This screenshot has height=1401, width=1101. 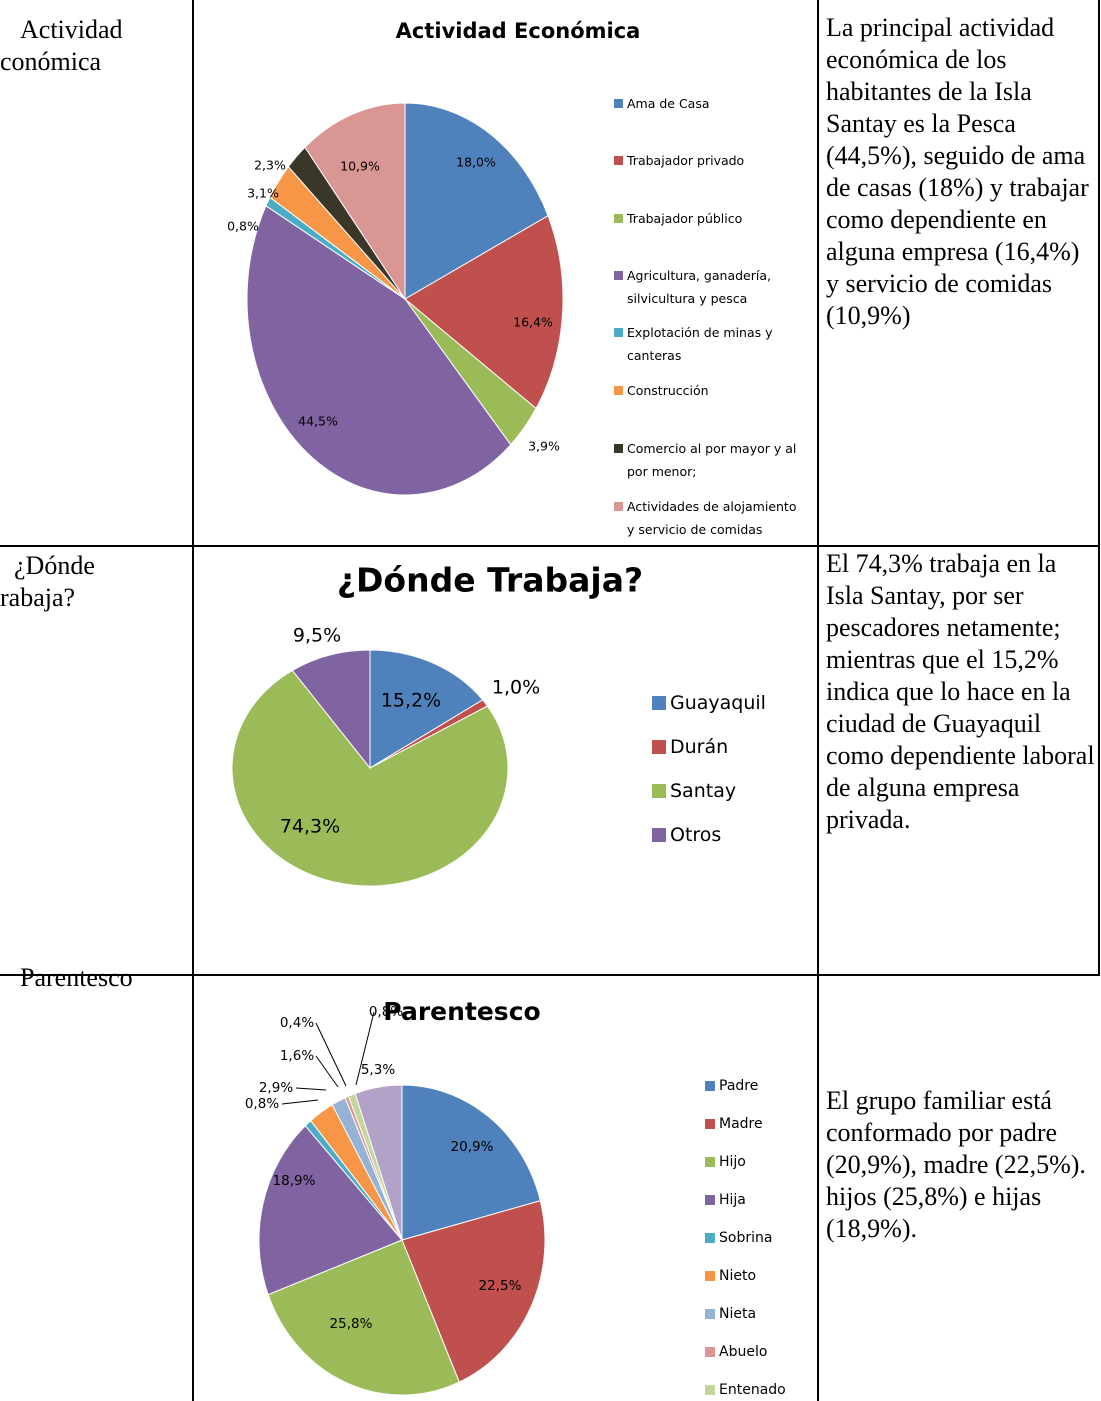 What do you see at coordinates (685, 218) in the screenshot?
I see `legend-label: Trabajador público` at bounding box center [685, 218].